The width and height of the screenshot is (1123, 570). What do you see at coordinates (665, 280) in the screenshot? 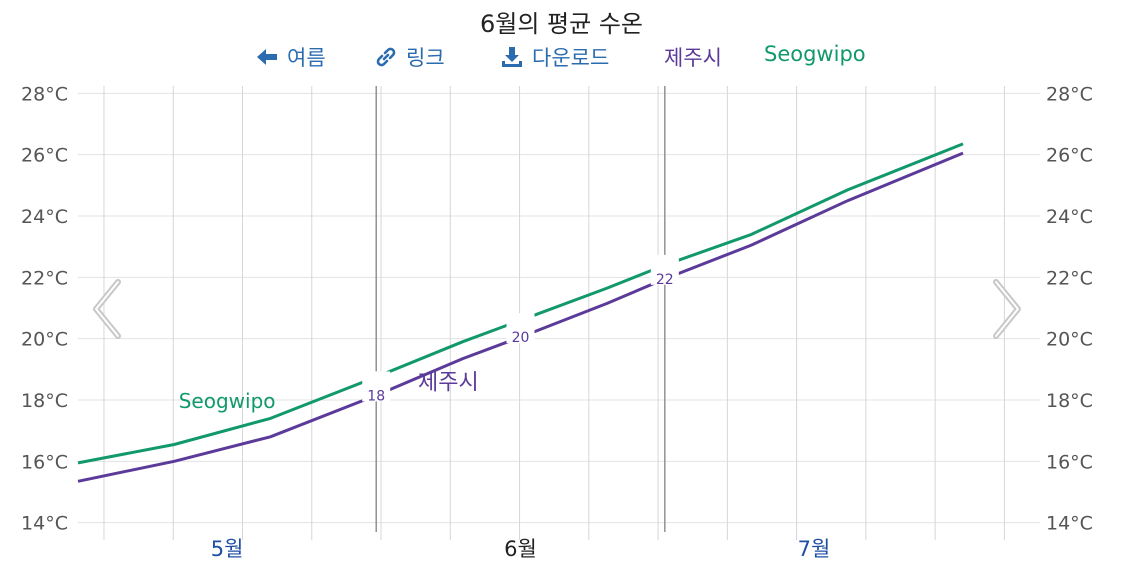
I see `contour-label: 22` at bounding box center [665, 280].